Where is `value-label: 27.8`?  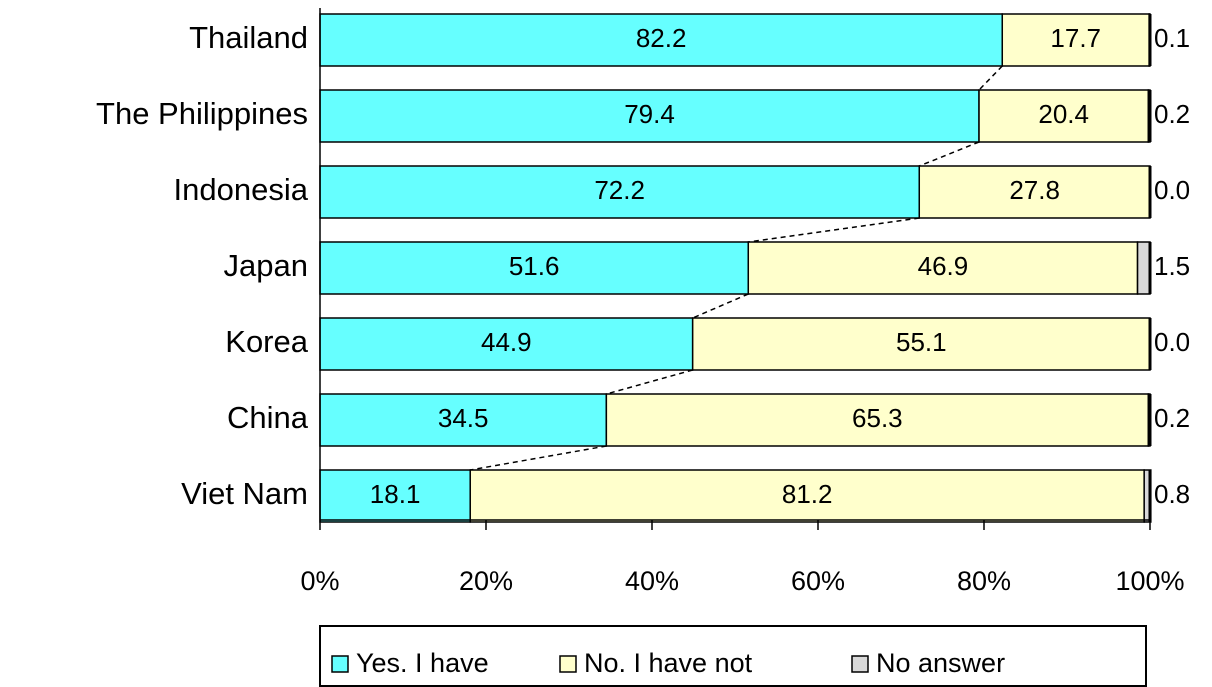 value-label: 27.8 is located at coordinates (1034, 190).